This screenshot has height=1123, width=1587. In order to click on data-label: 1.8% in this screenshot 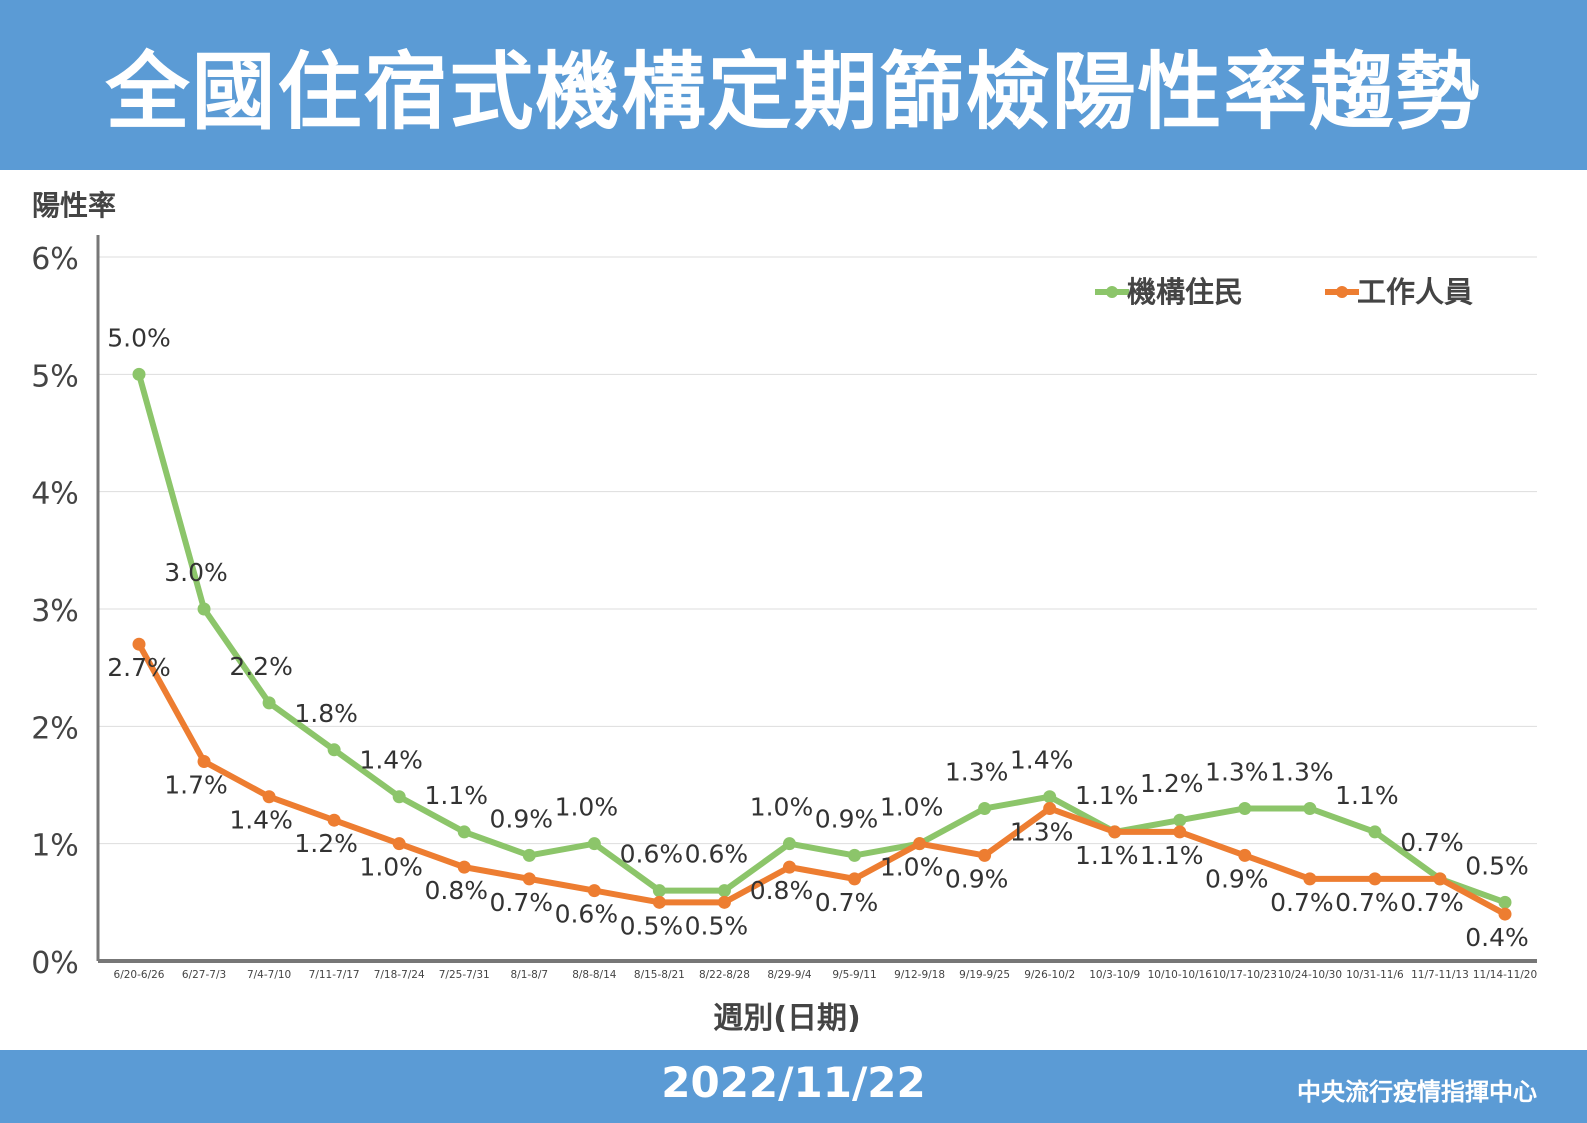, I will do `click(326, 713)`.